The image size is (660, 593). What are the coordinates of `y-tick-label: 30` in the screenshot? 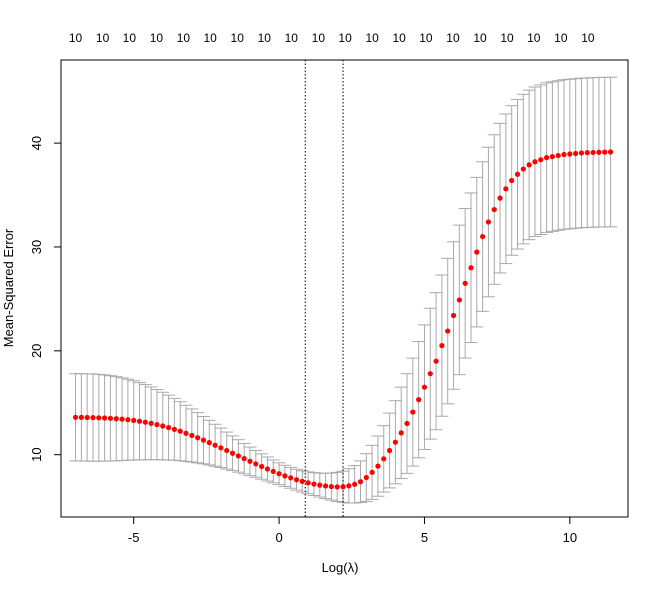 It's located at (36, 247).